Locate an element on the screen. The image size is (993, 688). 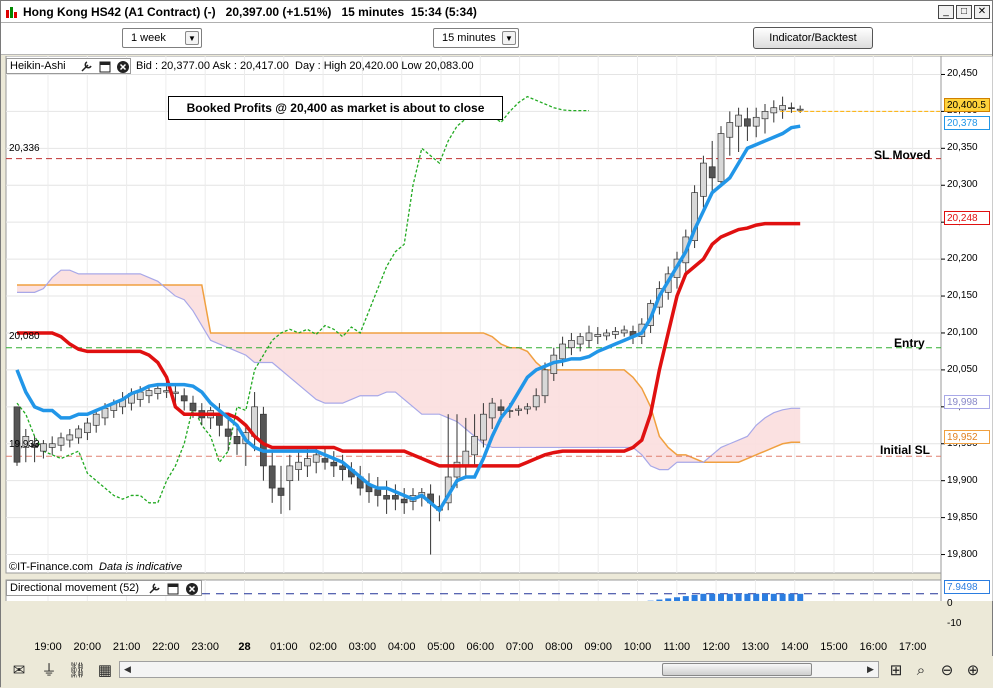
level-label-low: 19,933 is located at coordinates (24, 444).